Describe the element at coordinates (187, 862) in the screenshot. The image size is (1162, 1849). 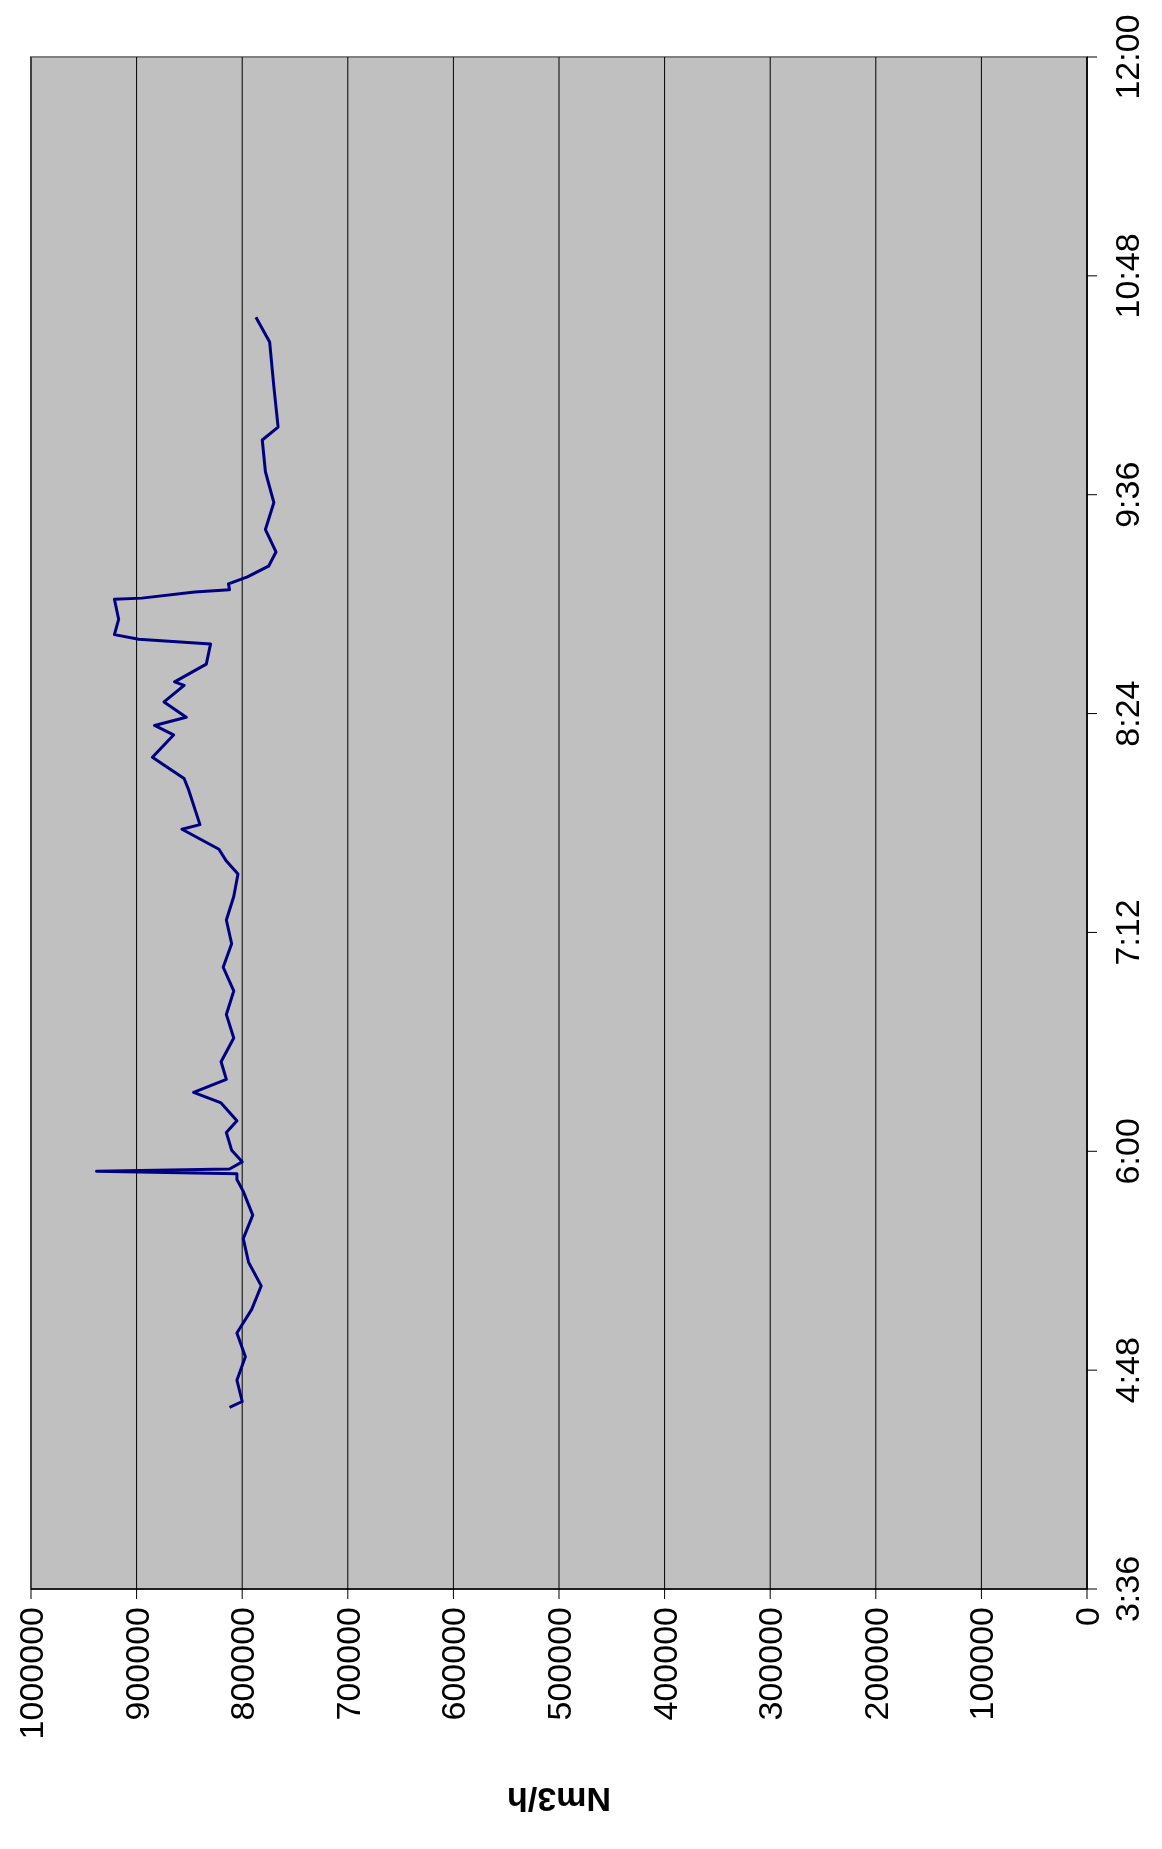
I see `line-series` at that location.